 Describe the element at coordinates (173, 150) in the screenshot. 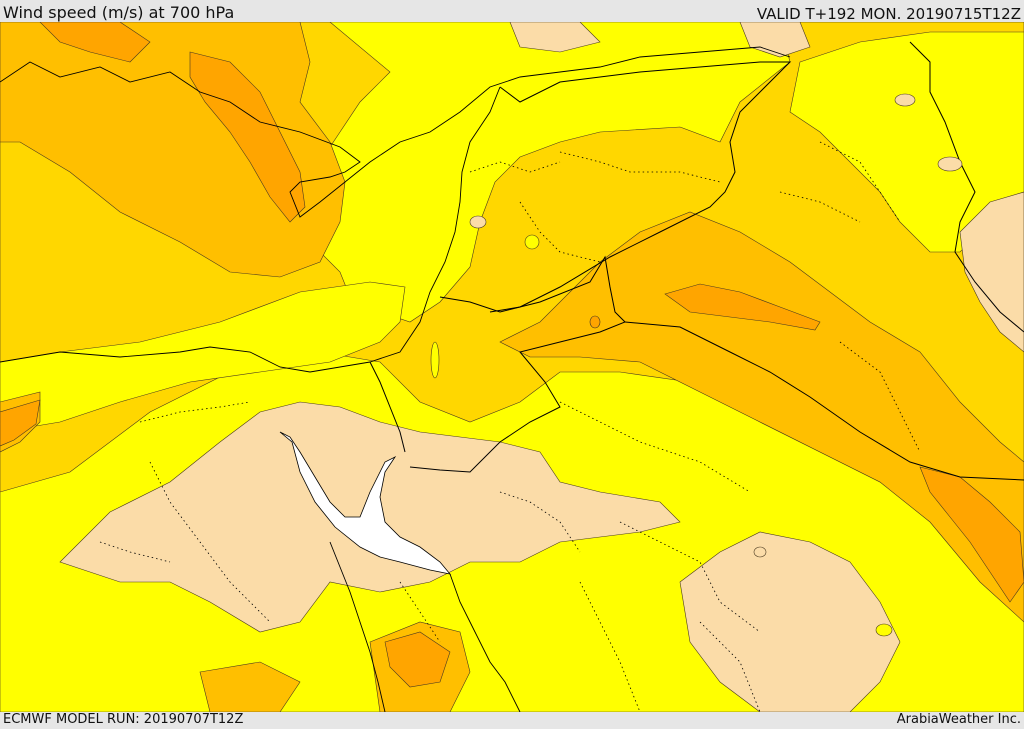

I see `field-high-mediterranean` at that location.